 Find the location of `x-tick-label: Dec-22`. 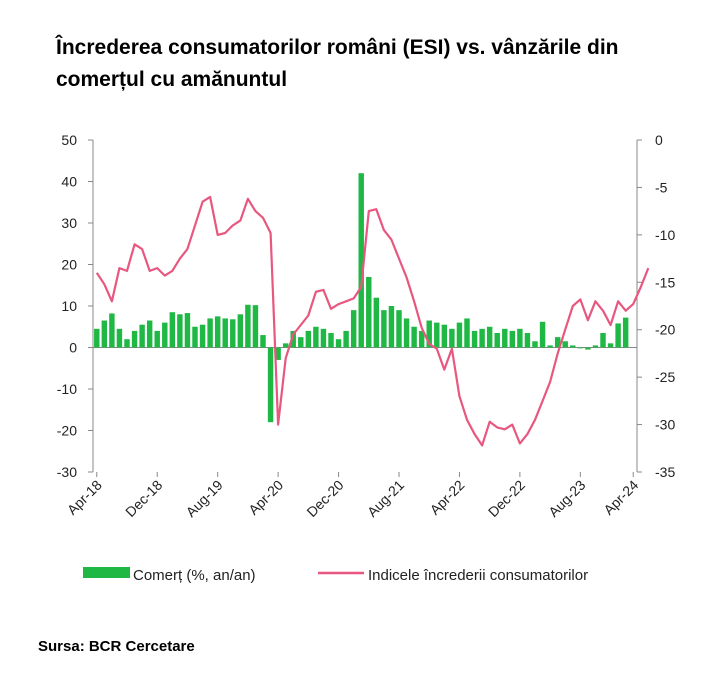

x-tick-label: Dec-22 is located at coordinates (506, 498).